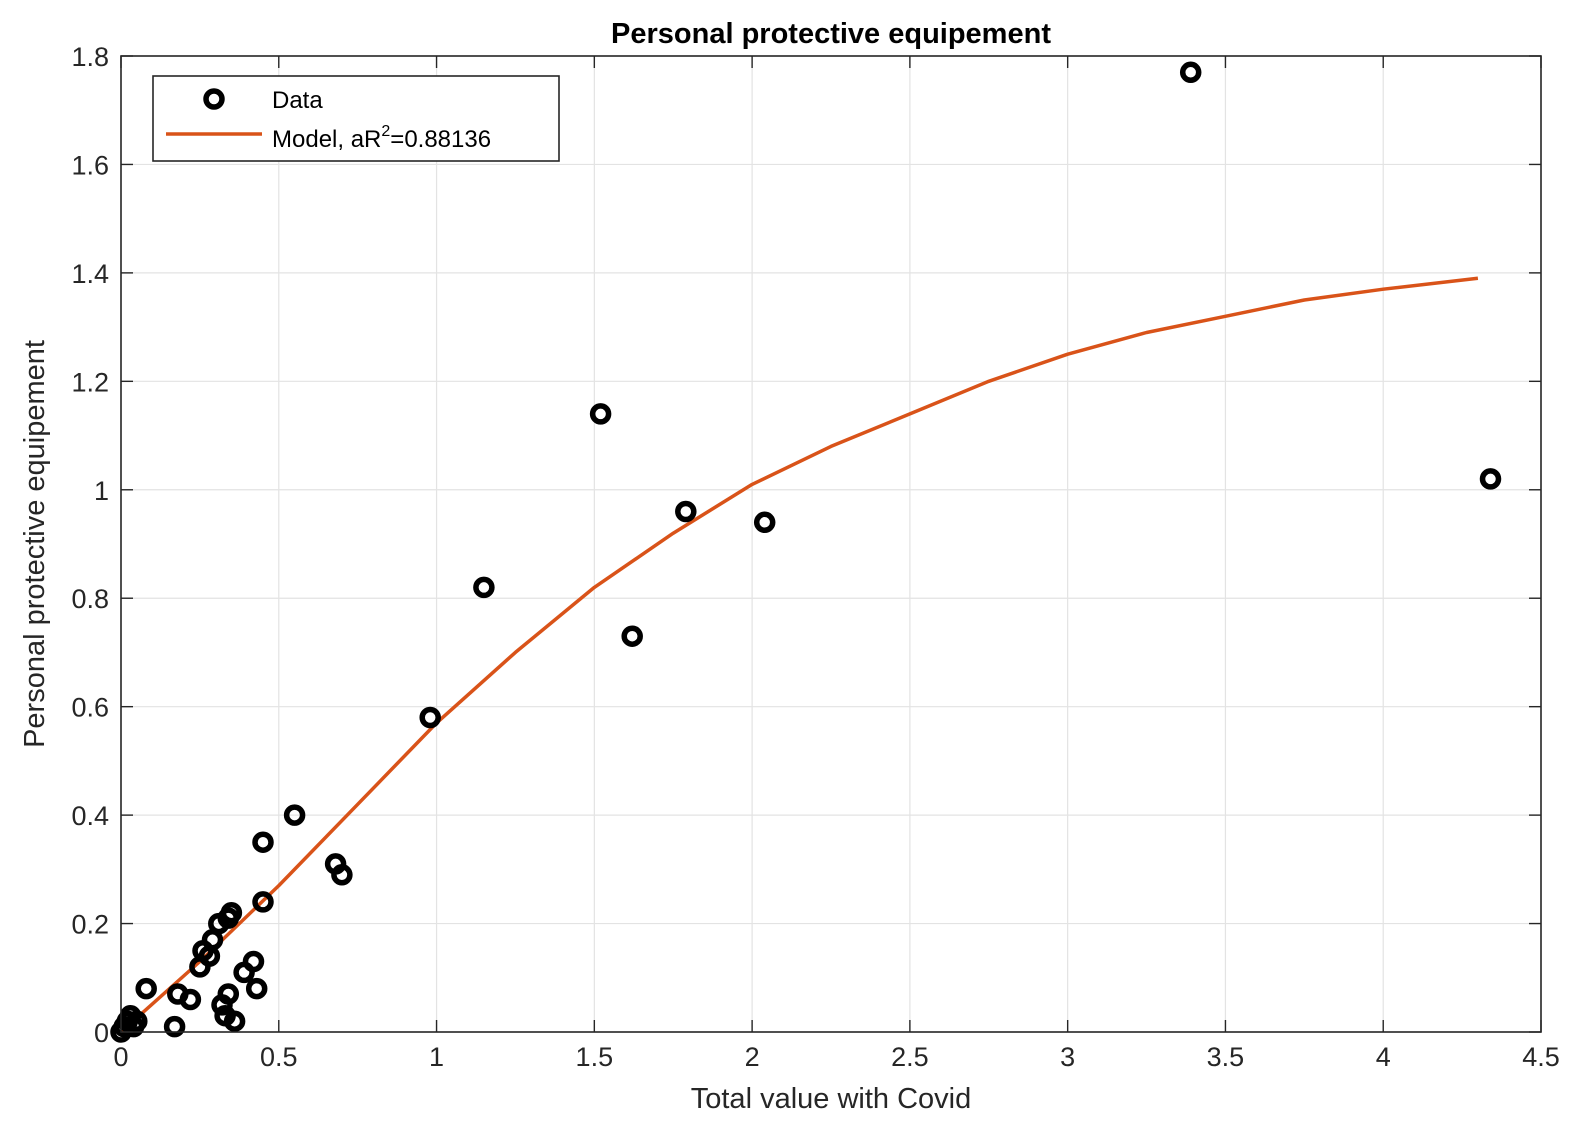 The image size is (1588, 1128). I want to click on y-tick-label: 1, so click(101, 491).